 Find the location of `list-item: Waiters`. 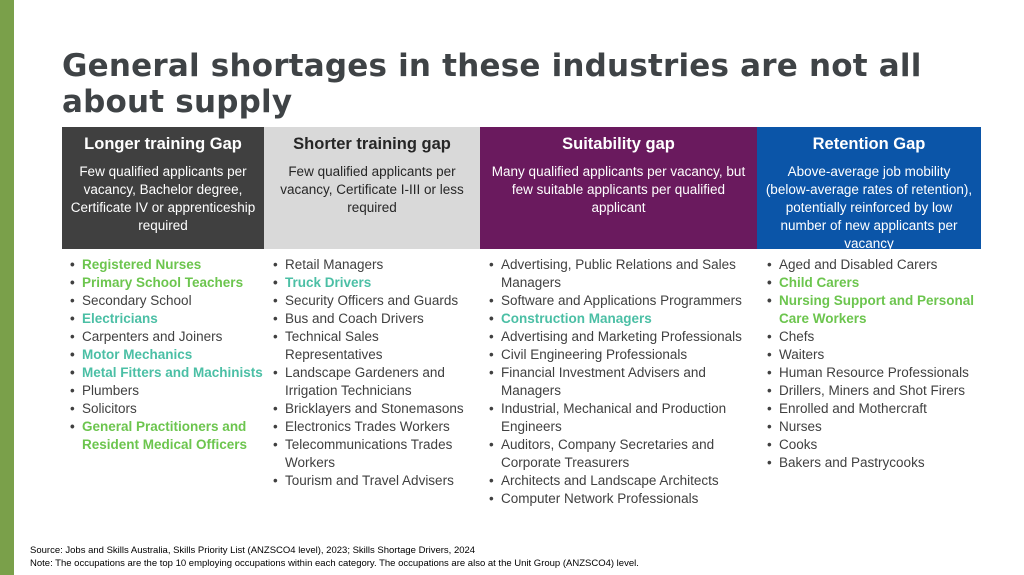

list-item: Waiters is located at coordinates (873, 355).